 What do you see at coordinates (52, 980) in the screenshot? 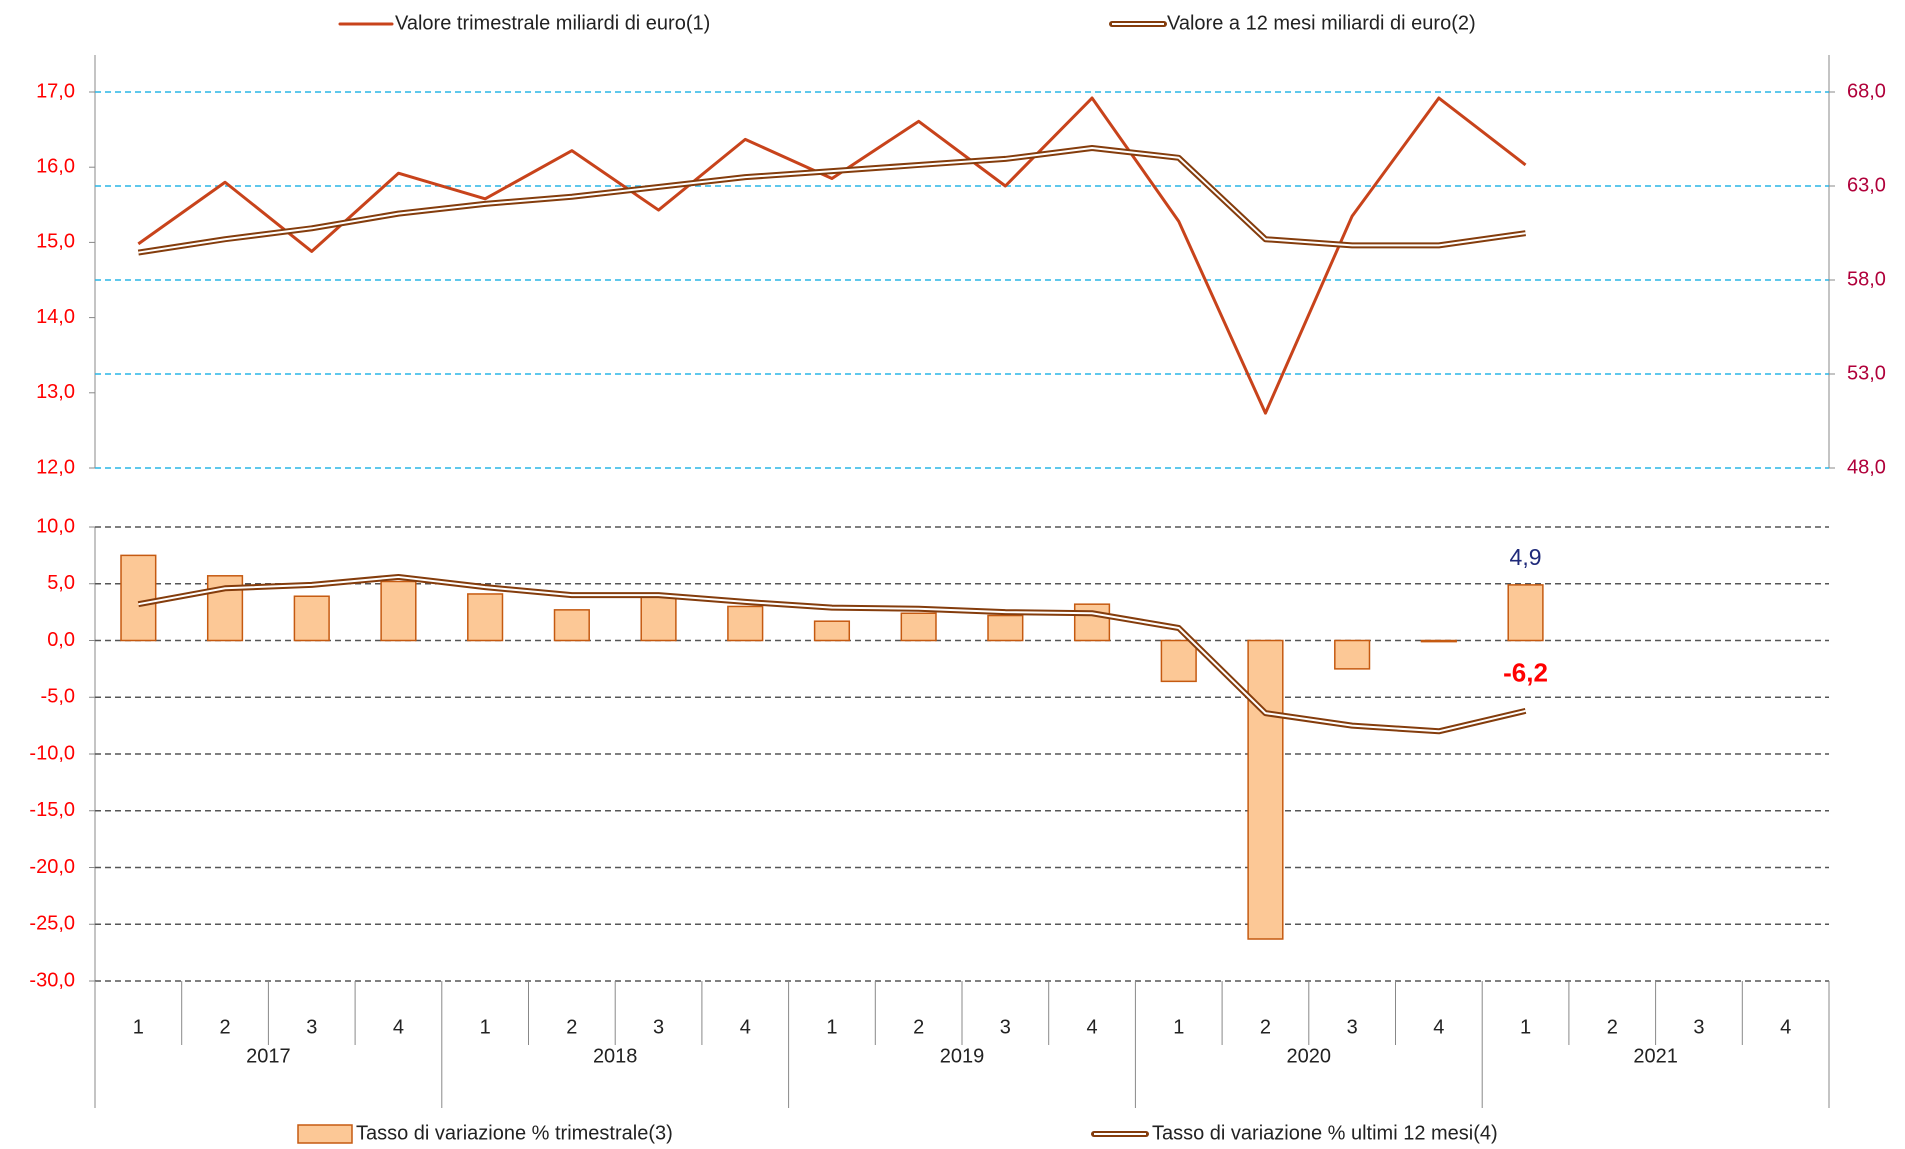
I see `y-tick-label: -30,0` at bounding box center [52, 980].